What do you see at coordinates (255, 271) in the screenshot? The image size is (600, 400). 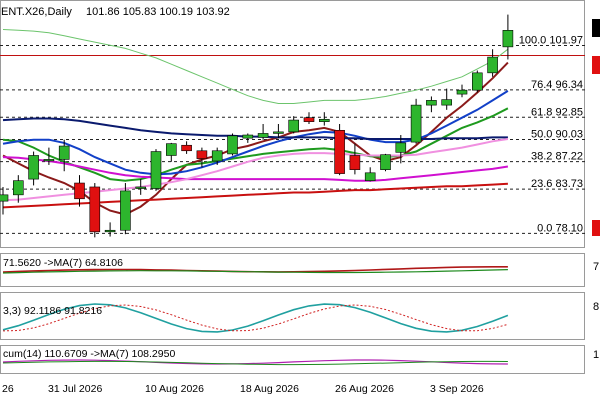 I see `rsi-ma-line` at bounding box center [255, 271].